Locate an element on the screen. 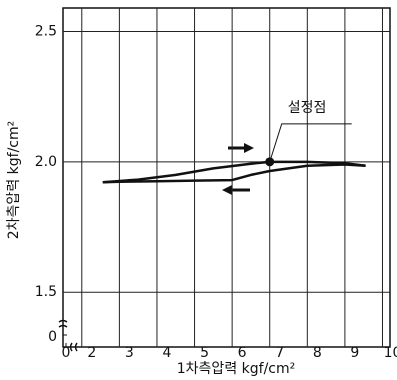 The width and height of the screenshot is (397, 380). y-tick-label: 1.5 is located at coordinates (46, 292).